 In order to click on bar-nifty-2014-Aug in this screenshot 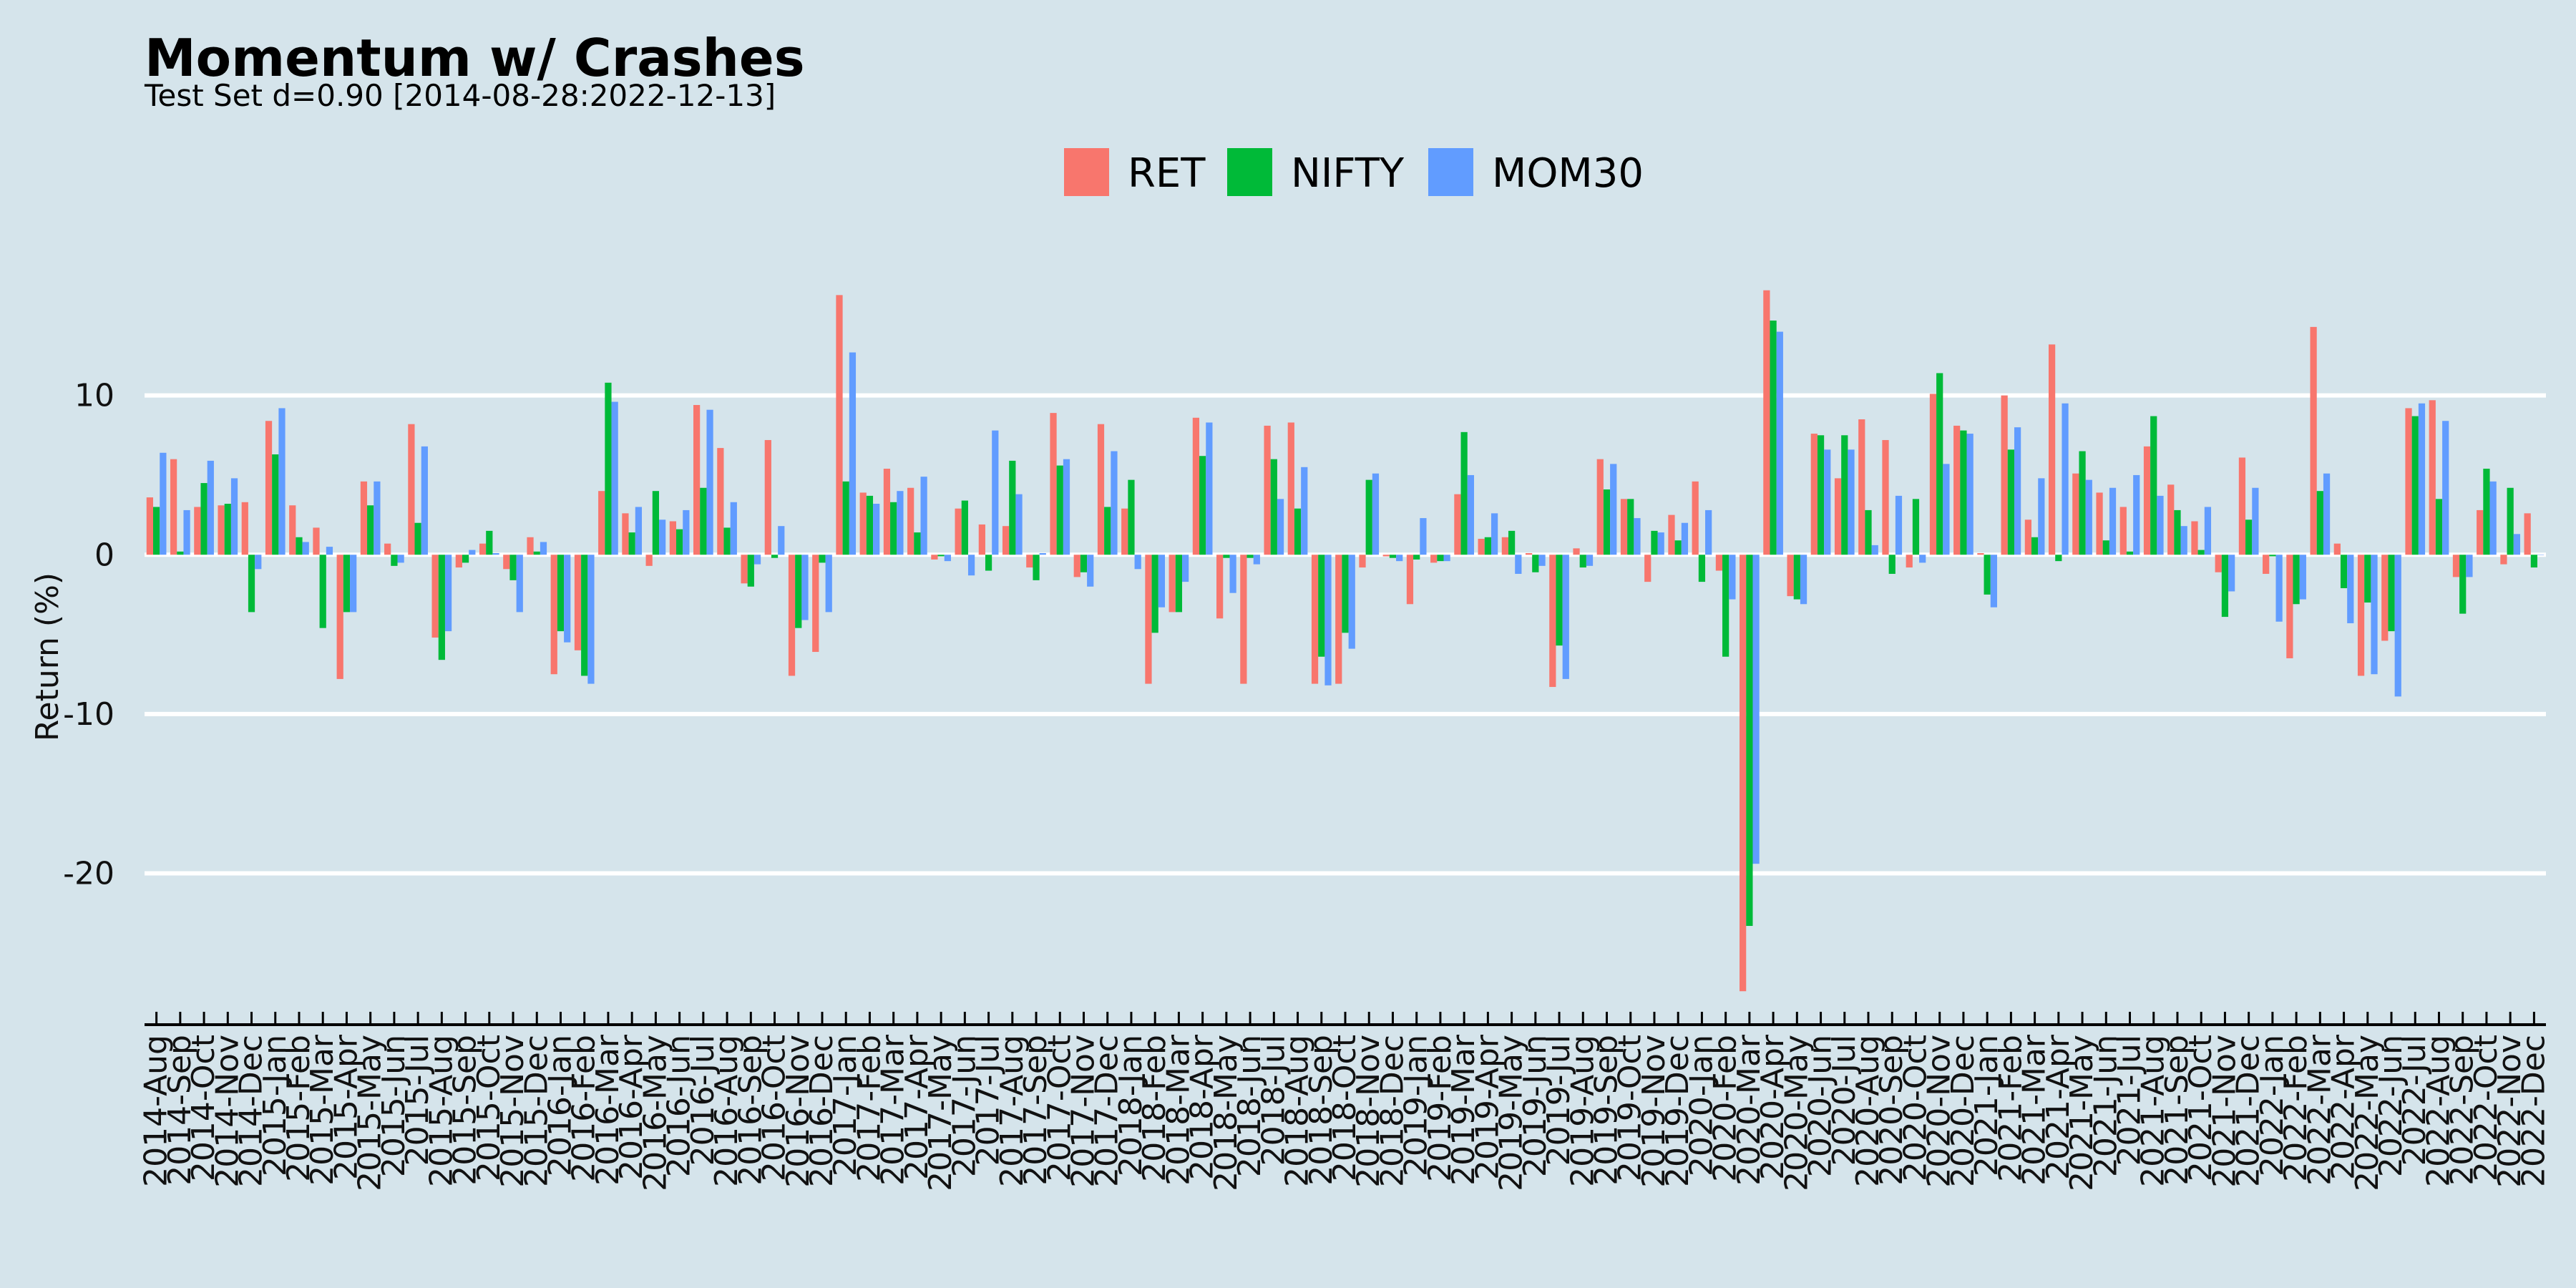, I will do `click(156, 531)`.